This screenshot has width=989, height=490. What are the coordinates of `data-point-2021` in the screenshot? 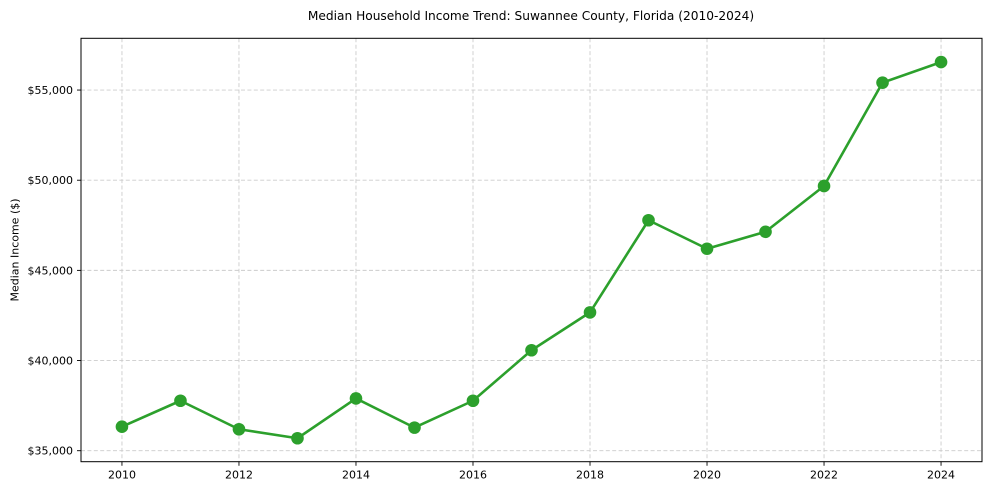 It's located at (765, 232).